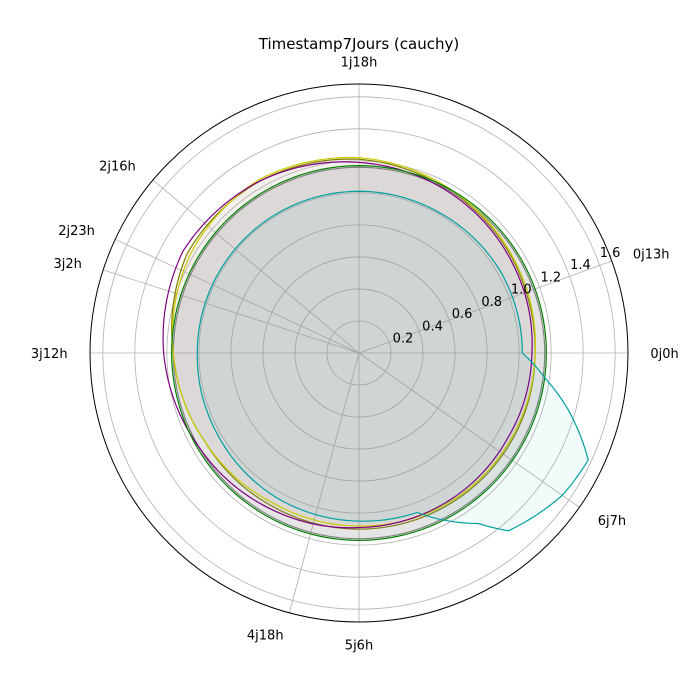  I want to click on theta-tick-label: 1j18h, so click(359, 63).